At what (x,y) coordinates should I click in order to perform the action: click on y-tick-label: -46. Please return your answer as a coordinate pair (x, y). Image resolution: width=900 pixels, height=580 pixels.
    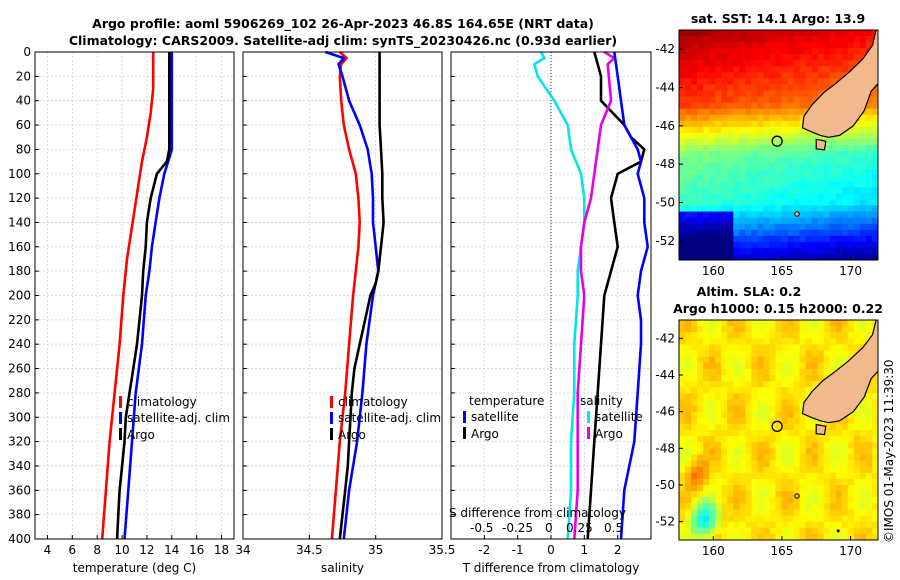
    Looking at the image, I should click on (665, 412).